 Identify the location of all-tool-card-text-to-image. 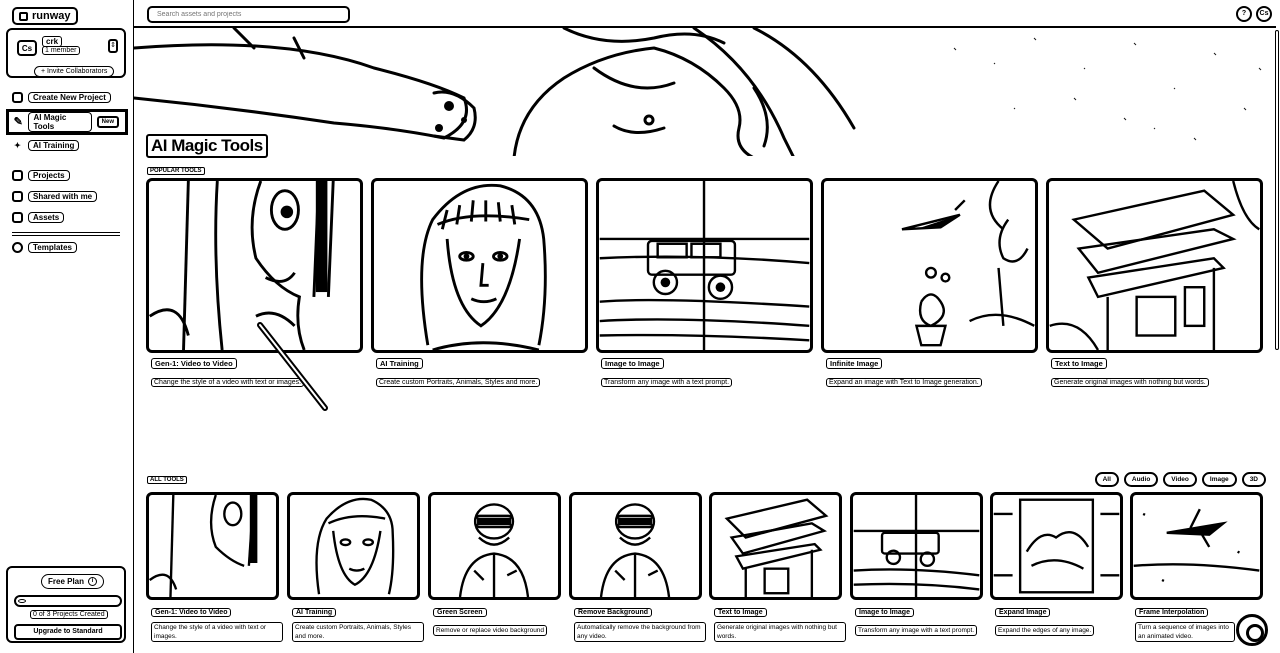
(775, 546).